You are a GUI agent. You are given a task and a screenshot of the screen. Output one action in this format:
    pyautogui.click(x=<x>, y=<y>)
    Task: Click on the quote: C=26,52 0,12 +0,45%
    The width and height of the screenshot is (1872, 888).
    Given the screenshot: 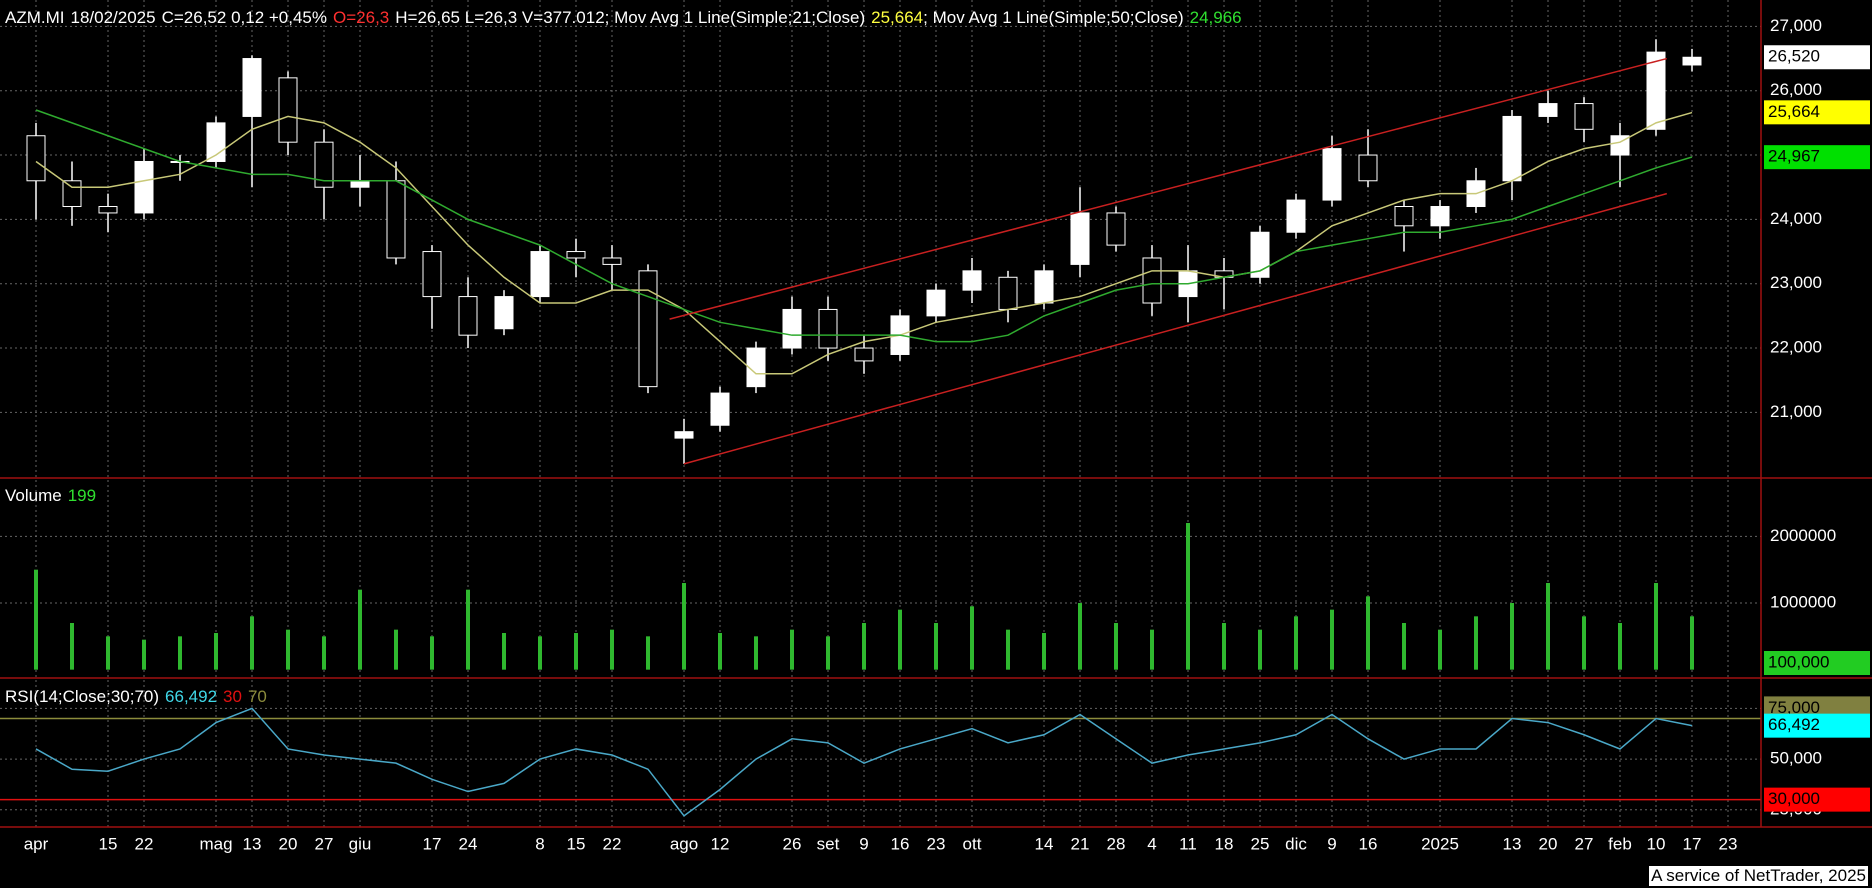 What is the action you would take?
    pyautogui.click(x=244, y=17)
    